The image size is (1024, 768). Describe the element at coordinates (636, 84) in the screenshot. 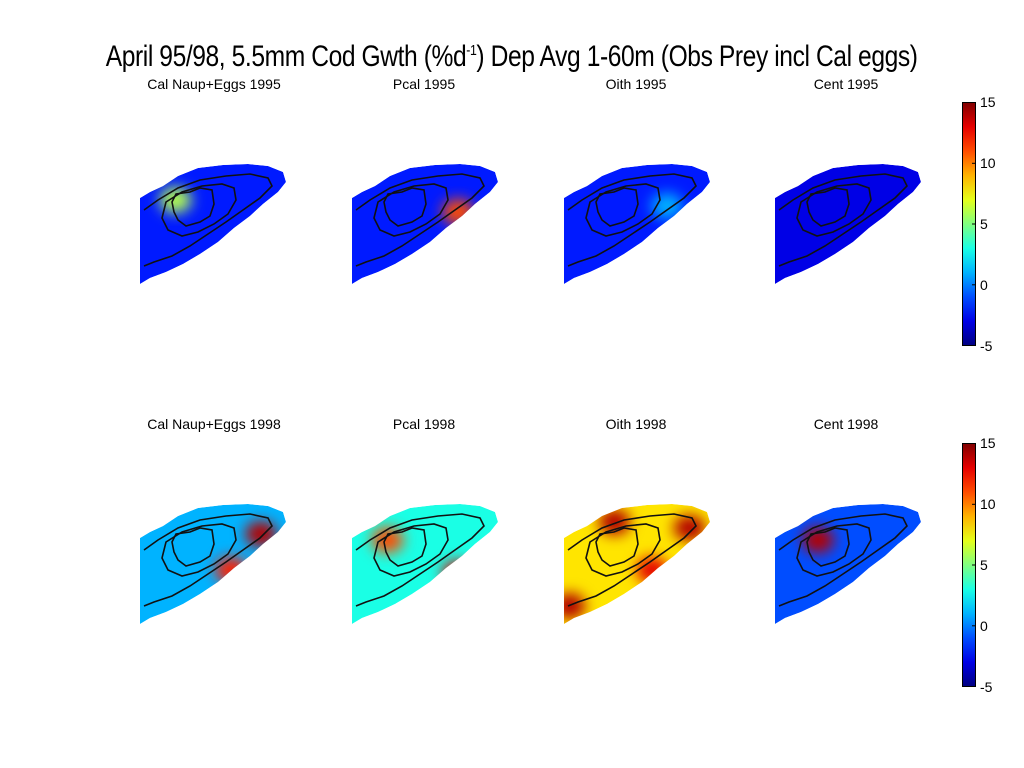

I see `panel-title: Oith 1995` at that location.